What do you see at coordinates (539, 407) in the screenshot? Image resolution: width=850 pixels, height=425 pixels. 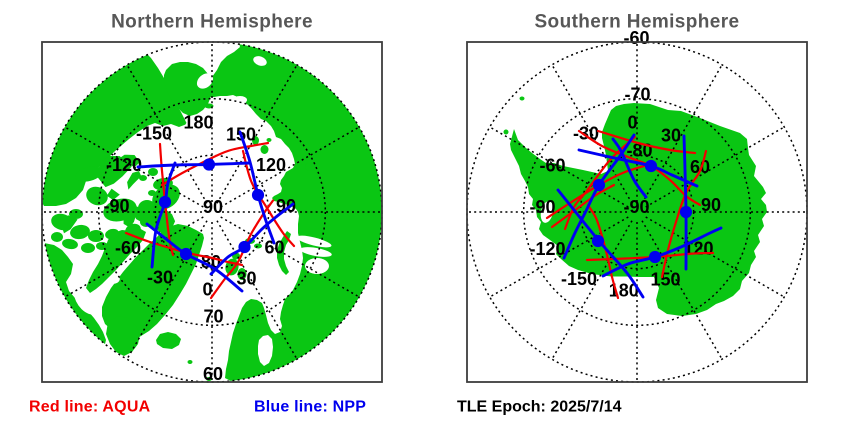 I see `svg-text: TLE Epoch: 2025/7/14` at bounding box center [539, 407].